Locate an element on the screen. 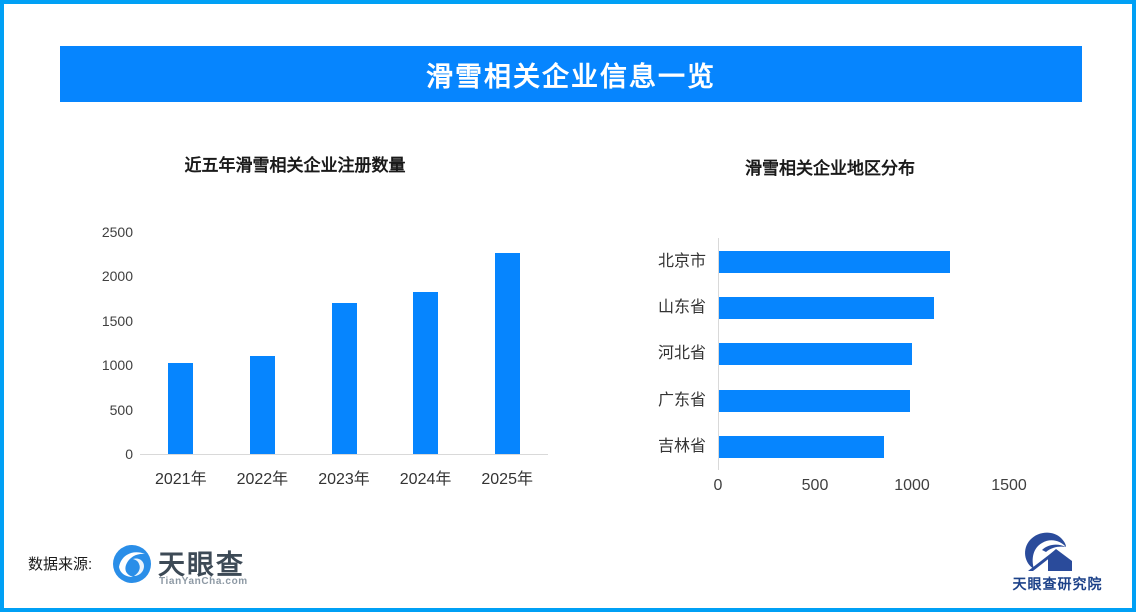 This screenshot has width=1136, height=612. right-chart-title: 滑雪相关企业地区分布 is located at coordinates (830, 168).